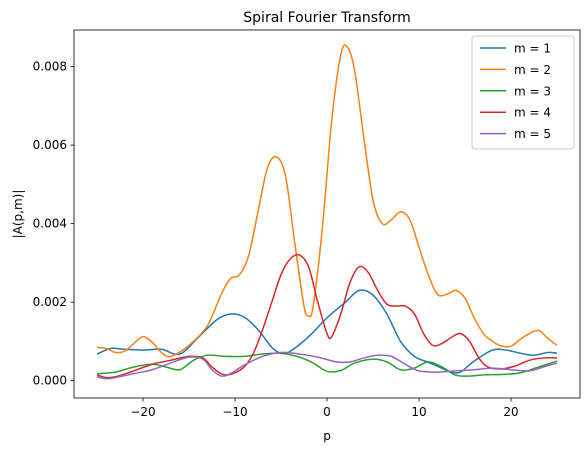  What do you see at coordinates (532, 49) in the screenshot?
I see `legend-label-m1: m = 1` at bounding box center [532, 49].